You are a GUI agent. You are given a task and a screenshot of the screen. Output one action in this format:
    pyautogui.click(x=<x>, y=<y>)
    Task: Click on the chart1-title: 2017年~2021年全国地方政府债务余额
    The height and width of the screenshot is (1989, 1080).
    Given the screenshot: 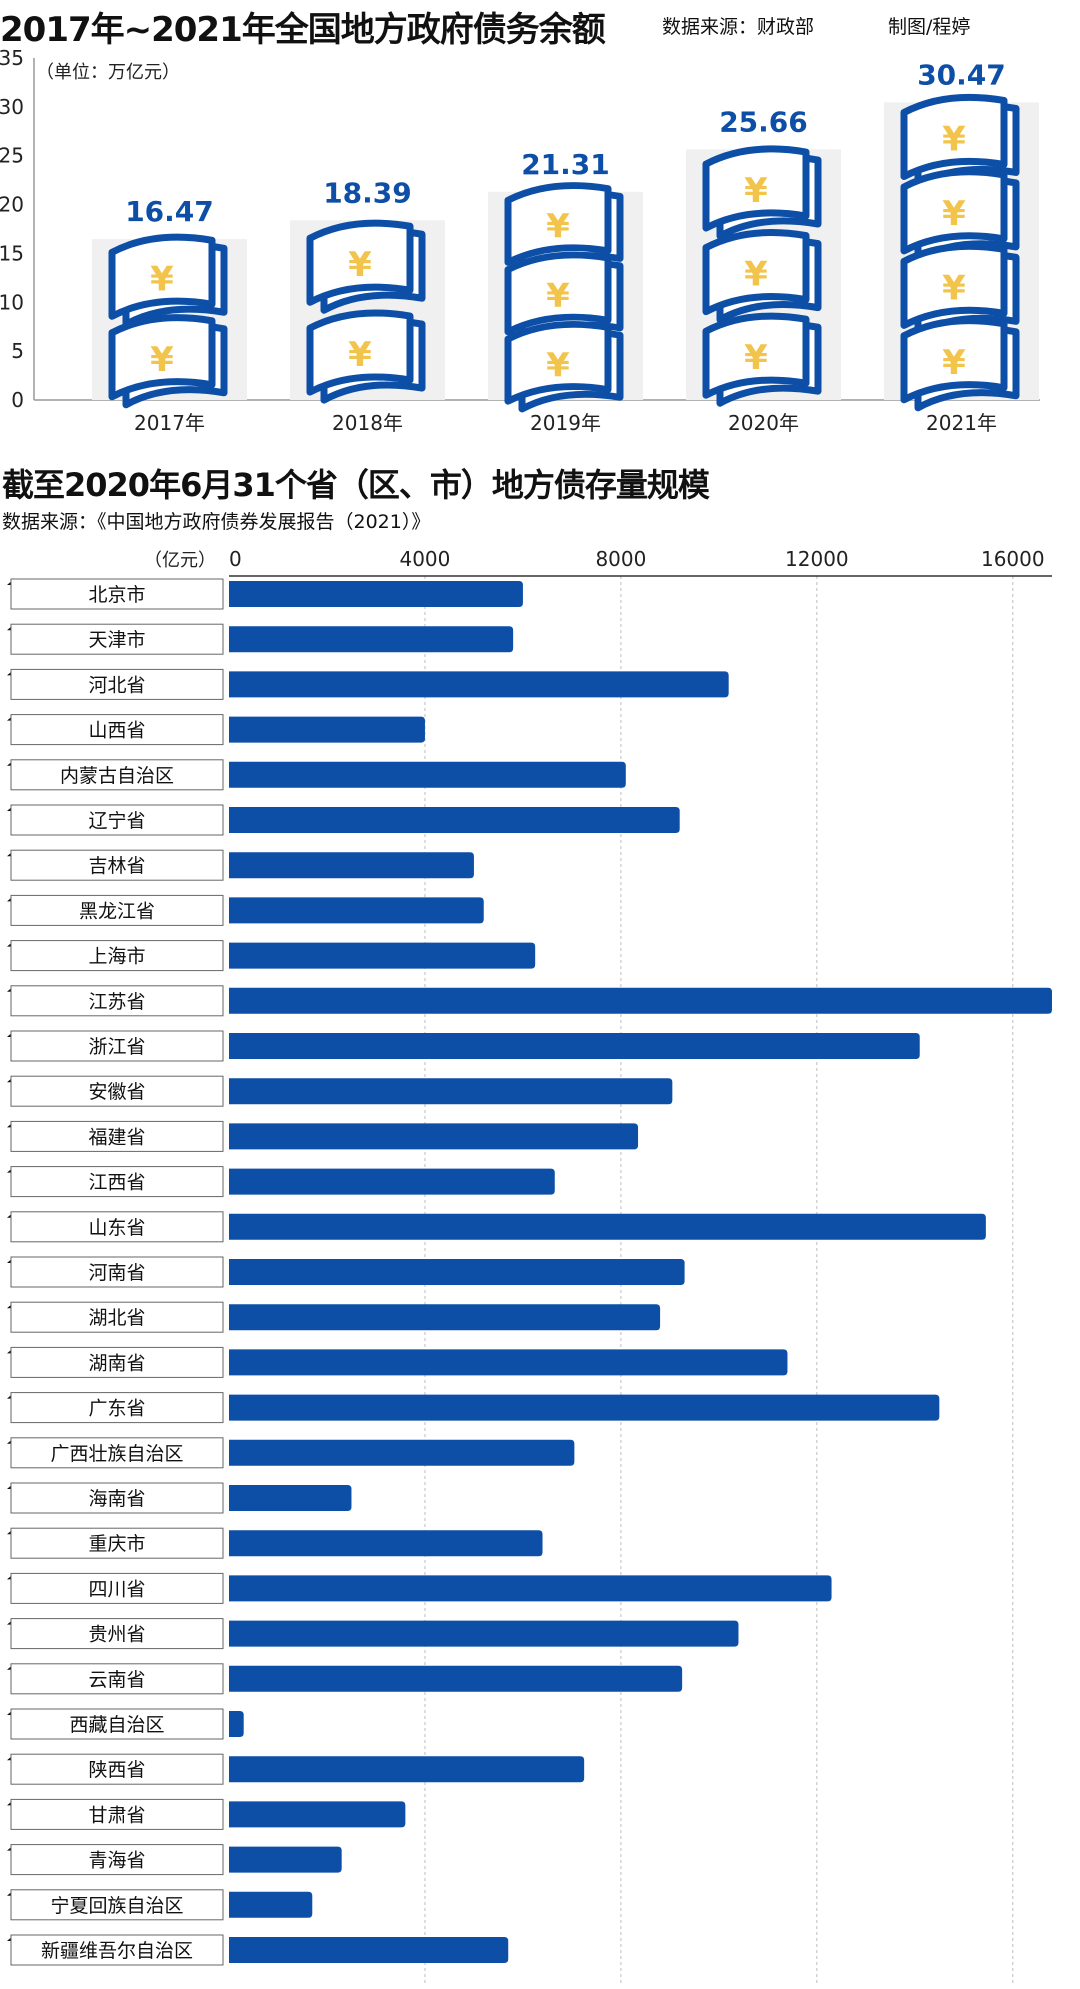 What is the action you would take?
    pyautogui.click(x=303, y=30)
    